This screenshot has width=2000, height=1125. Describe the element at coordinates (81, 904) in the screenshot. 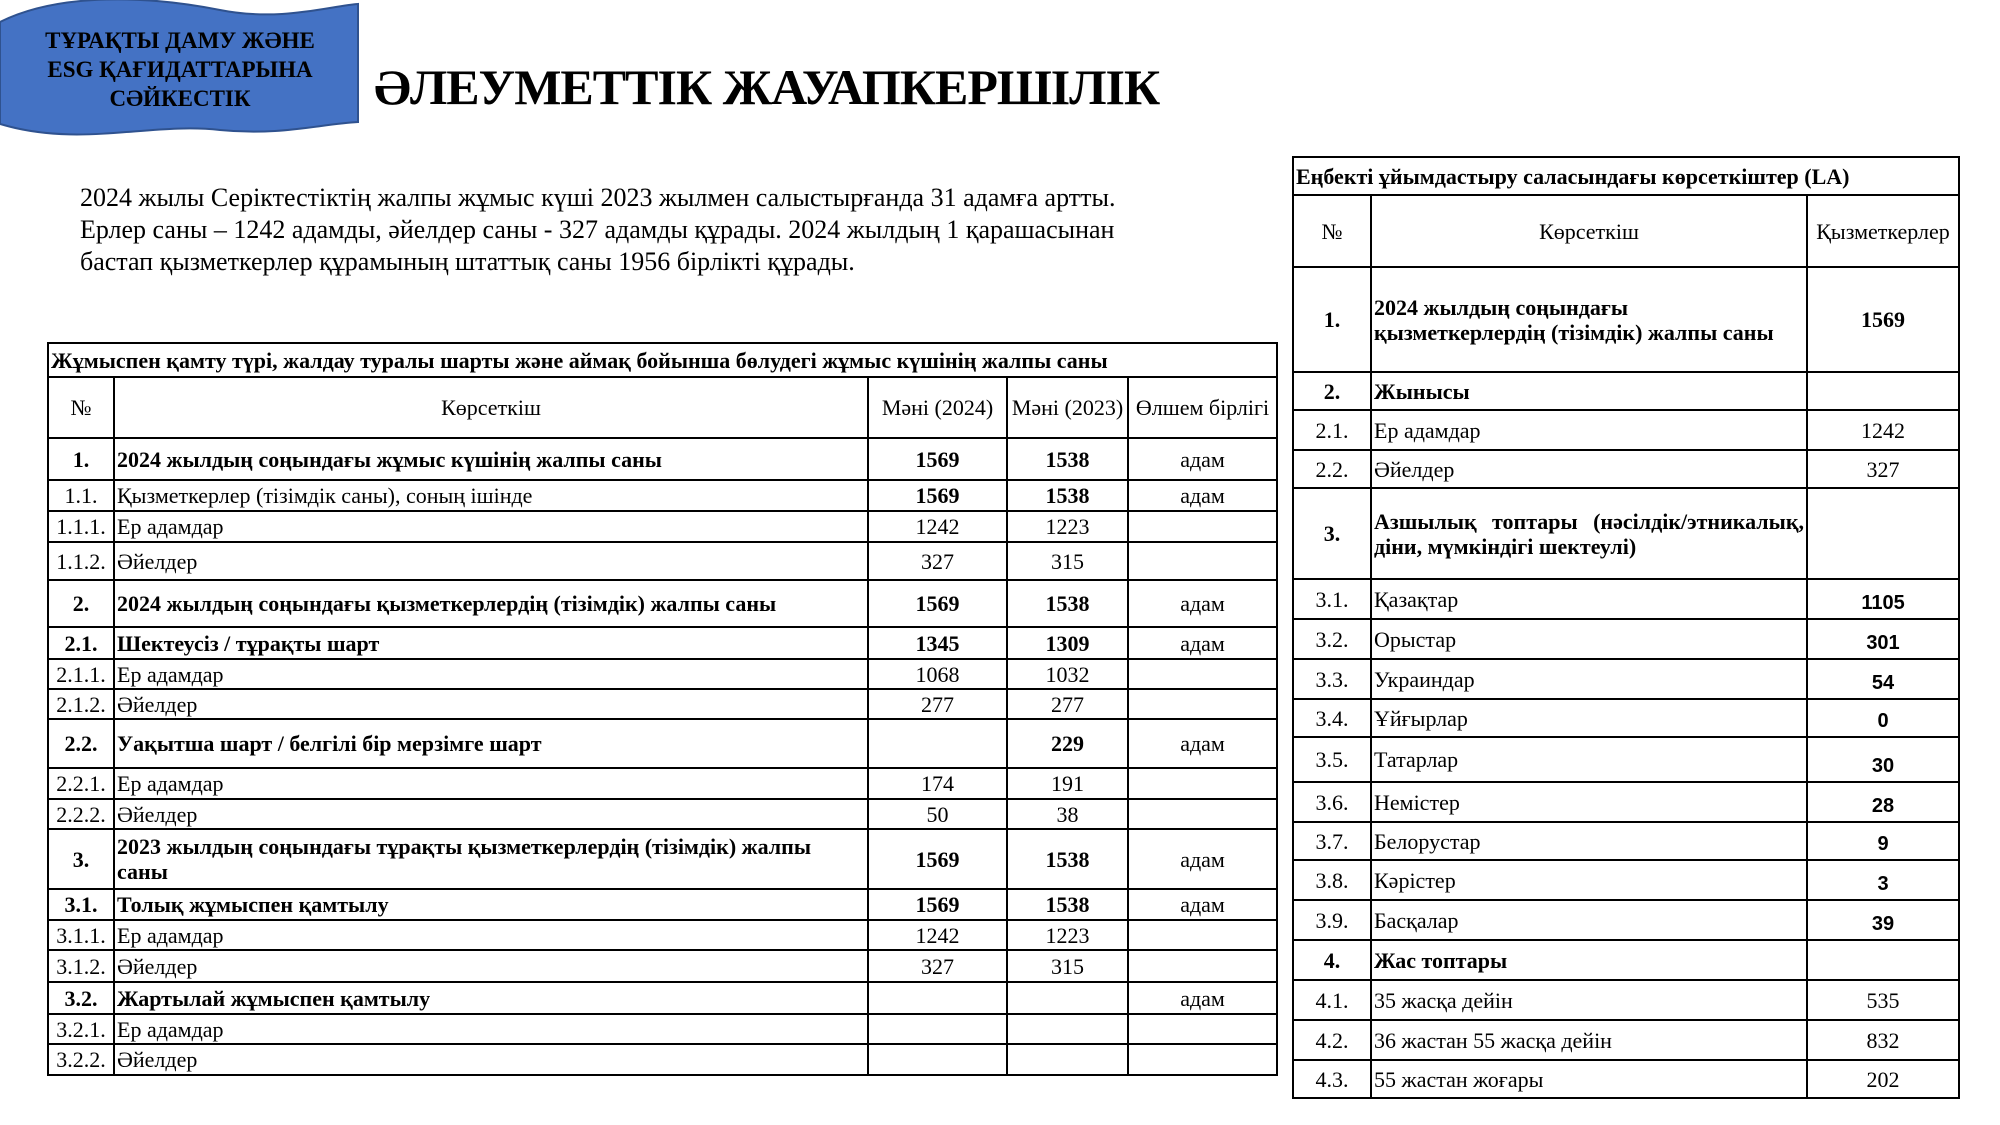

I see `row-number: 3.1.` at that location.